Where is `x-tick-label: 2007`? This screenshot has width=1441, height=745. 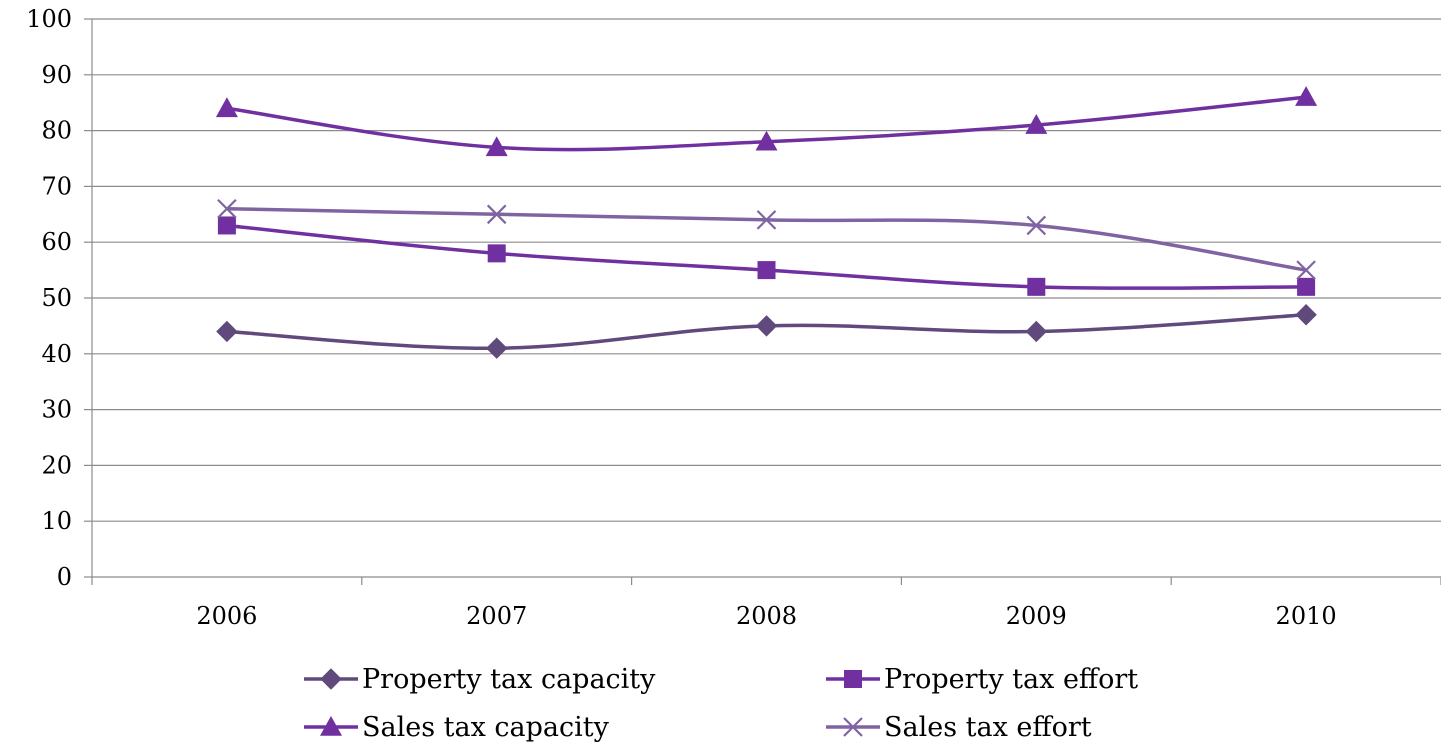
x-tick-label: 2007 is located at coordinates (496, 616).